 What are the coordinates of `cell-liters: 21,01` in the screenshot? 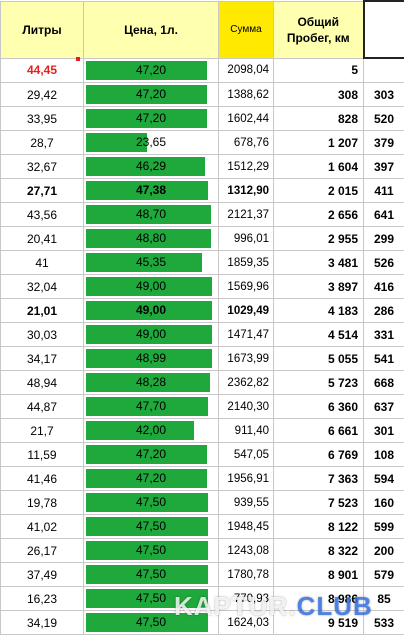 It's located at (42, 310).